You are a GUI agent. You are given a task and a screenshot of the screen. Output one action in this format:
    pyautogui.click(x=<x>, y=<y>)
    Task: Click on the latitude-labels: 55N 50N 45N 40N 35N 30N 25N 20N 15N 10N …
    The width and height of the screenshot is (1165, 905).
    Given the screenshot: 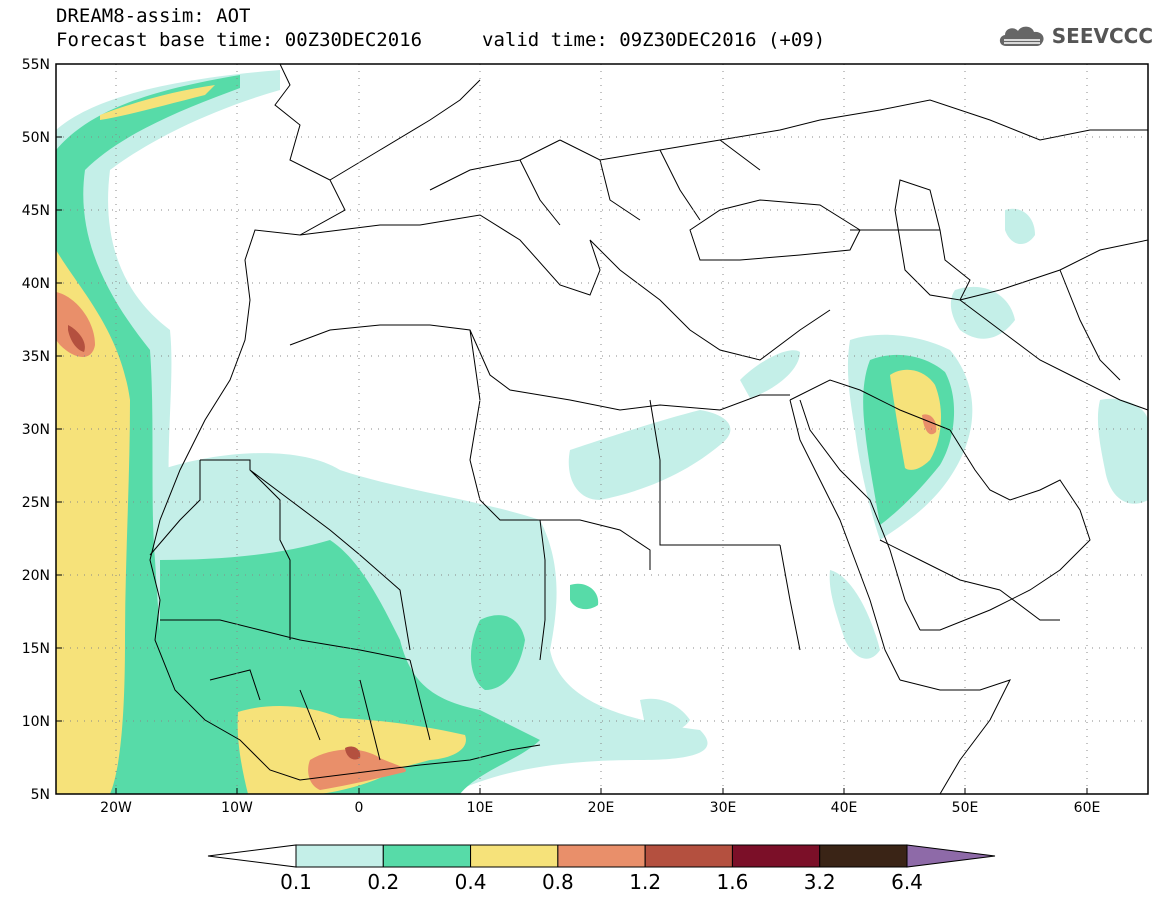 What is the action you would take?
    pyautogui.click(x=36, y=430)
    